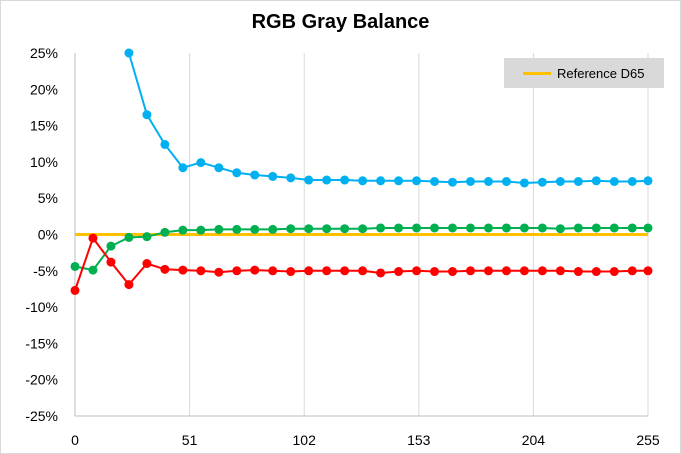 This screenshot has width=681, height=454. I want to click on y-tick-label: 5%, so click(48, 198).